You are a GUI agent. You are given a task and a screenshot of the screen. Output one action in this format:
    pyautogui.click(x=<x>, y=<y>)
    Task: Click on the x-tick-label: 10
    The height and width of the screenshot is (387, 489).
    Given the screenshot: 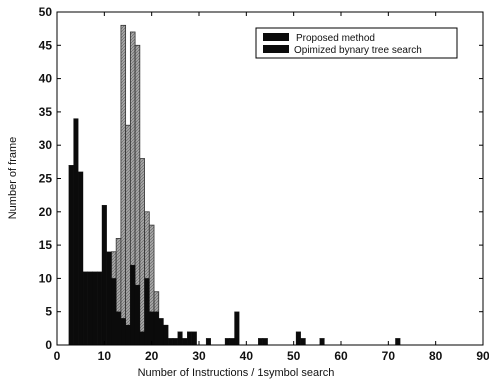 What is the action you would take?
    pyautogui.click(x=105, y=356)
    